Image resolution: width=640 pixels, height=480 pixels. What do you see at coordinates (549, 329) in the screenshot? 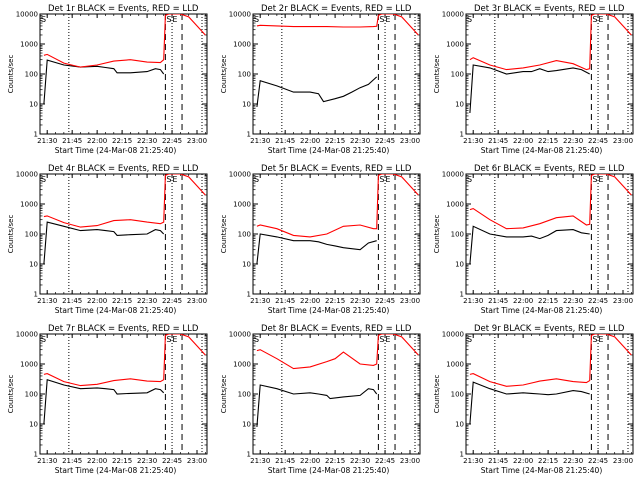
I see `chart-title: Det 9r BLACK = Events, RED = LLD` at bounding box center [549, 329].